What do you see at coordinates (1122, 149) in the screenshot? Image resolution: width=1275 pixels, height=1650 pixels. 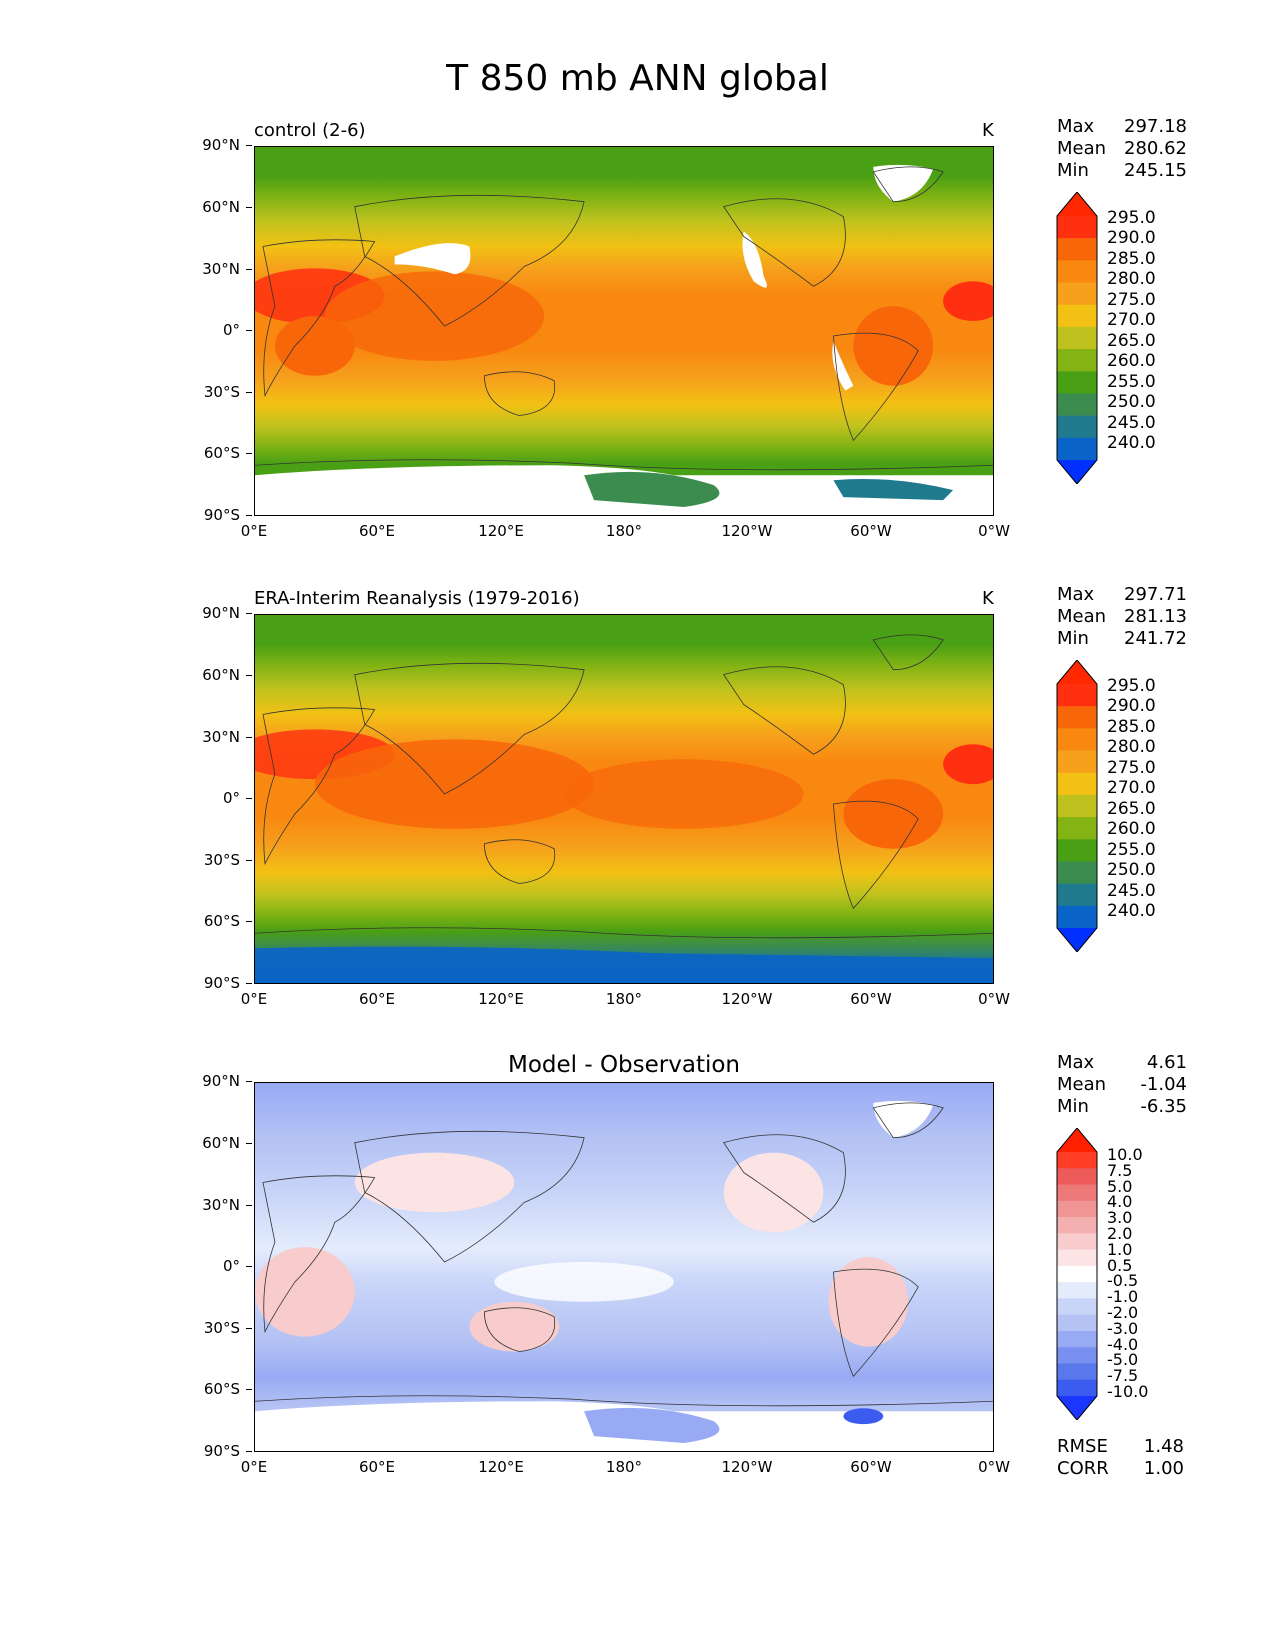 I see `stats-box: Max 297.18 Mean 280.62 Min 245.15` at bounding box center [1122, 149].